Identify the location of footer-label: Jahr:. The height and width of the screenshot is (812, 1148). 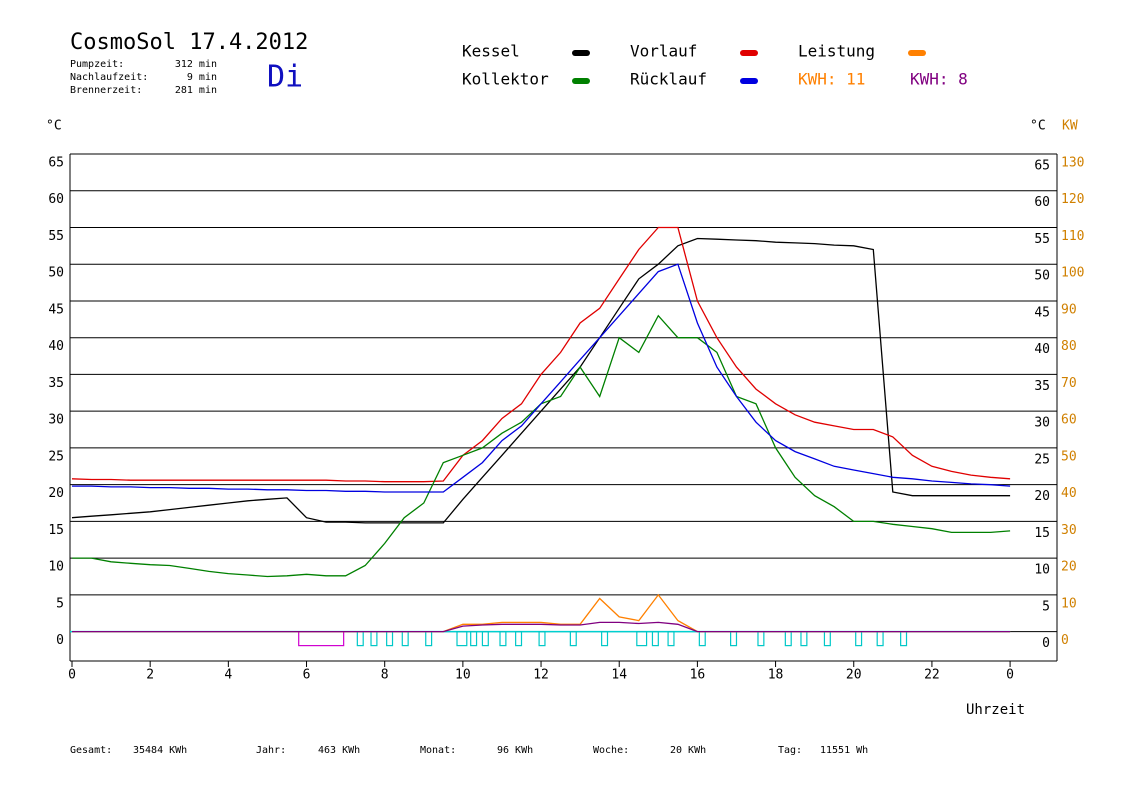
(271, 750).